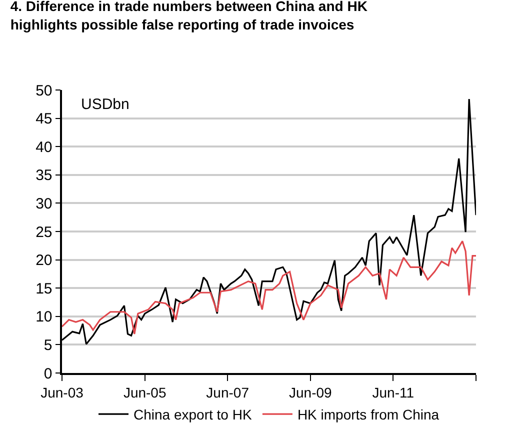  I want to click on x-tick-label: Jun-05, so click(144, 392).